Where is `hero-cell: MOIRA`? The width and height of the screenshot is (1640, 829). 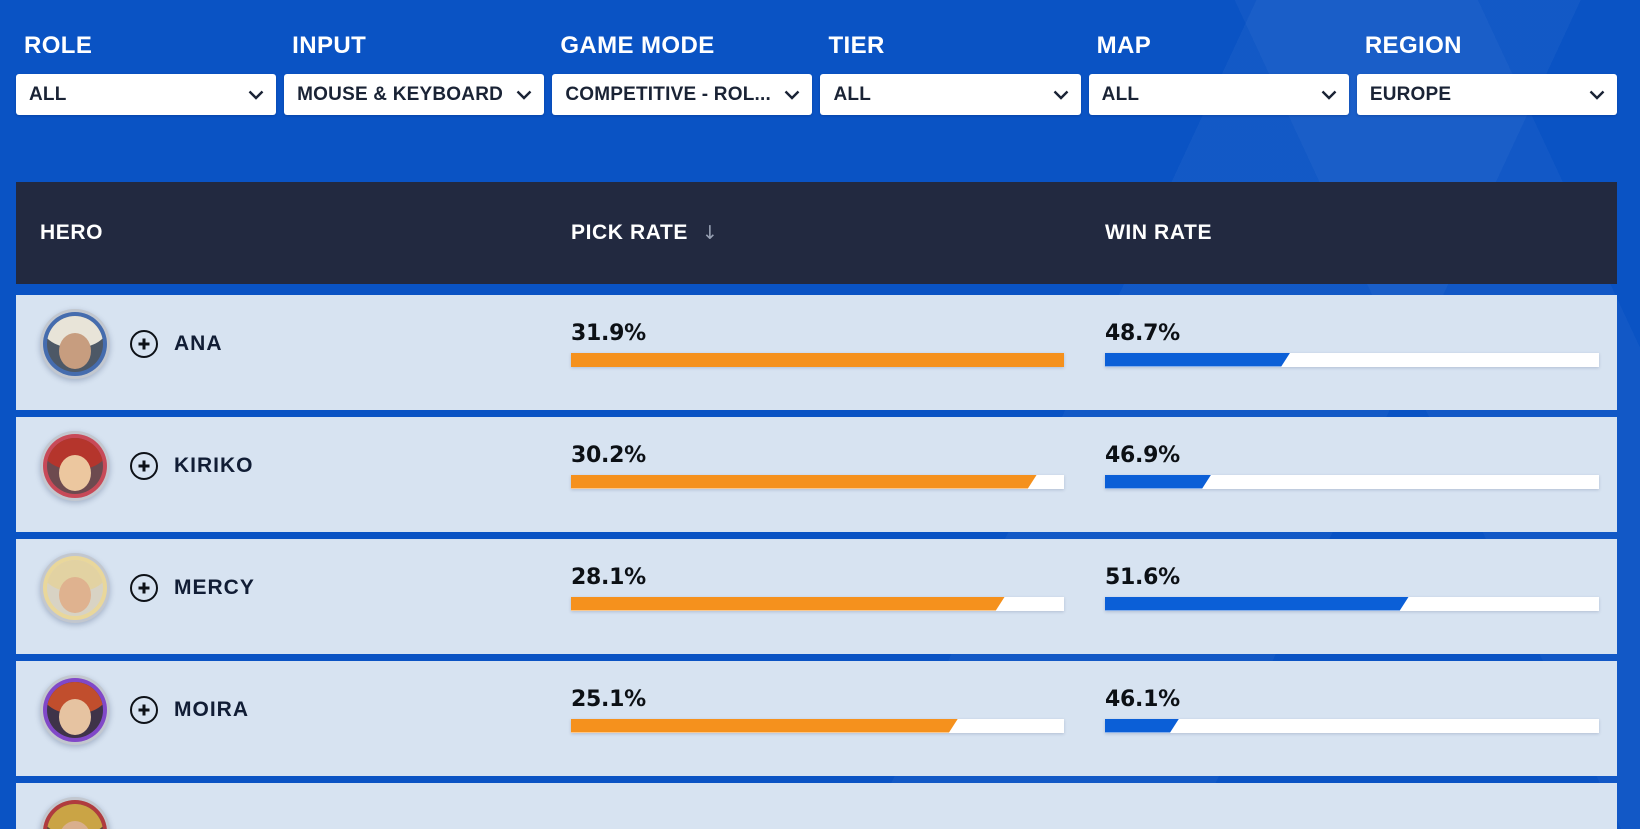
hero-cell: MOIRA is located at coordinates (305, 710).